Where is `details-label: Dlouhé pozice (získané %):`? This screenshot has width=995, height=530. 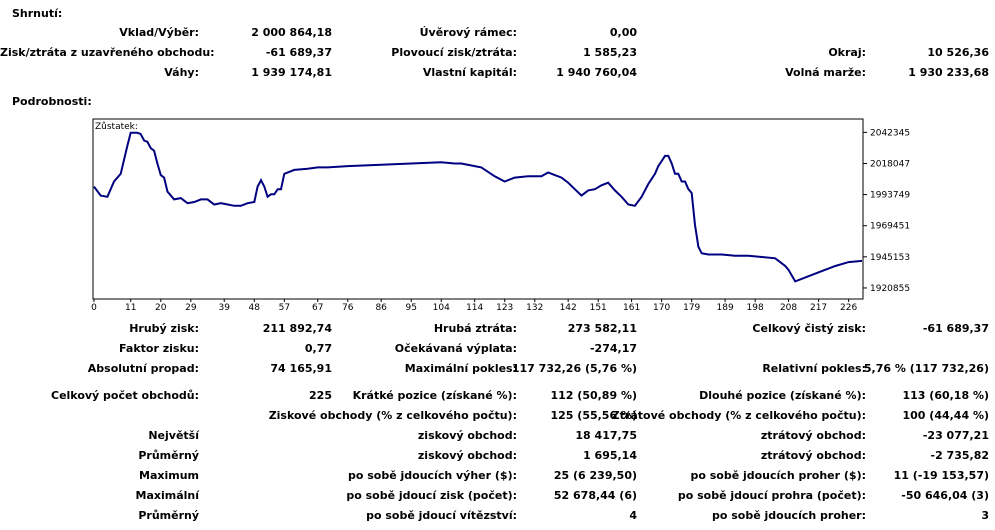
details-label: Dlouhé pozice (získané %): is located at coordinates (782, 395).